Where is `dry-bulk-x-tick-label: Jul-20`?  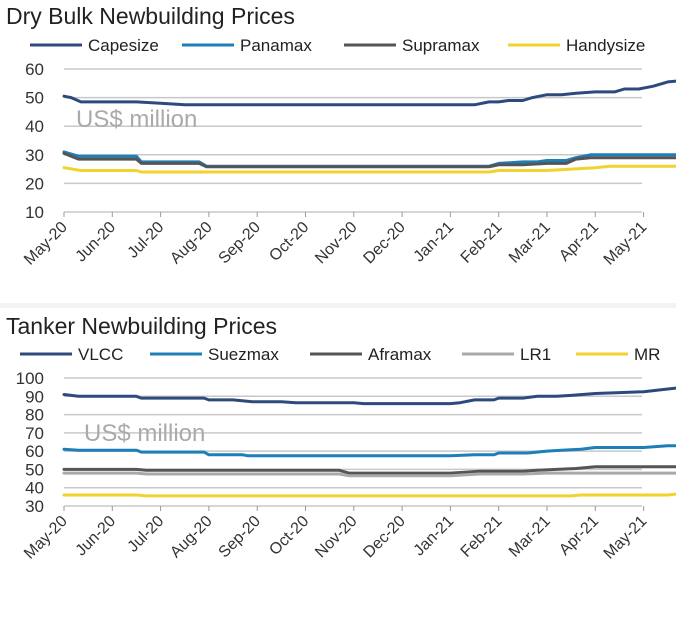 dry-bulk-x-tick-label: Jul-20 is located at coordinates (146, 240).